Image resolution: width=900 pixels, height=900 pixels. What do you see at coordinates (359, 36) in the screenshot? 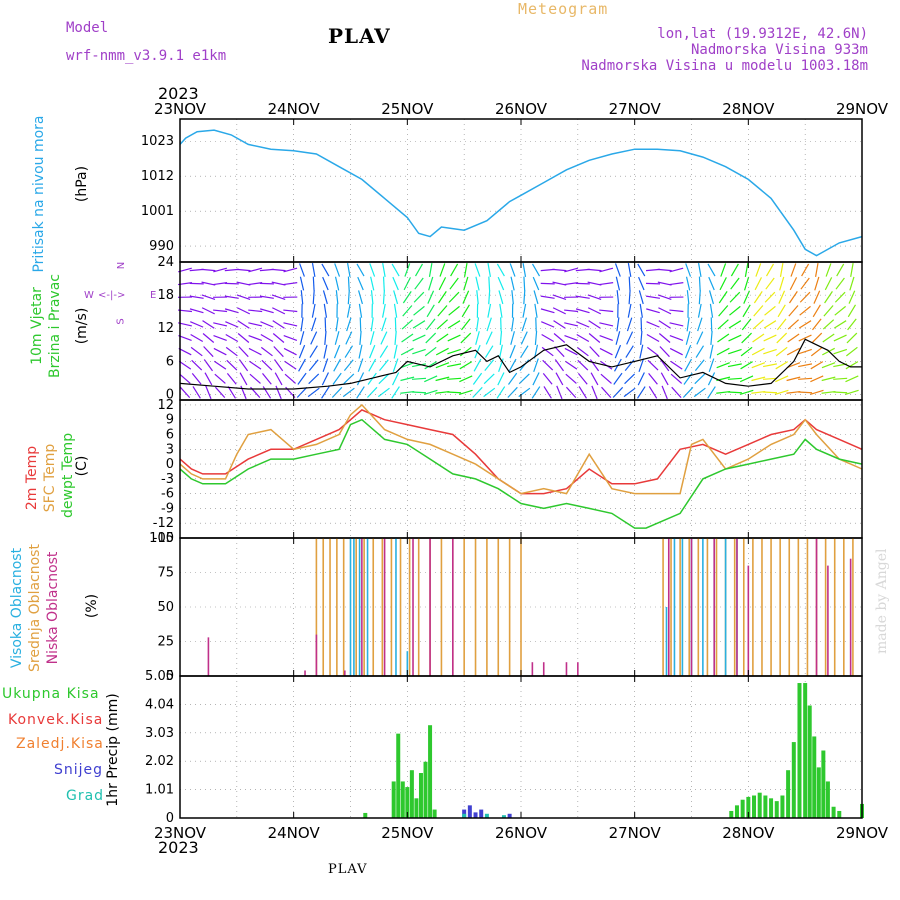
I see `page-title: PLAV` at bounding box center [359, 36].